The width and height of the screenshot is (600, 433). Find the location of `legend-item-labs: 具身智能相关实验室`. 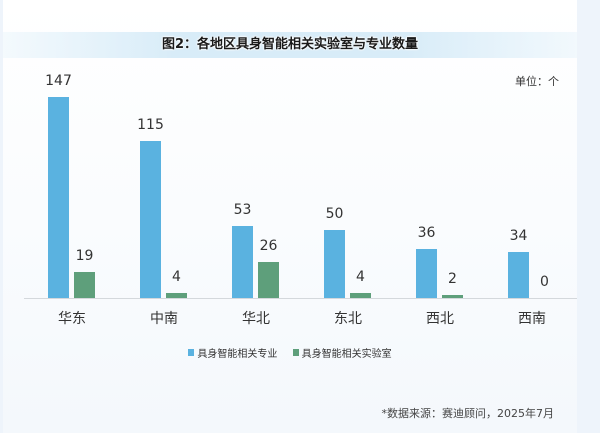

legend-item-labs: 具身智能相关实验室 is located at coordinates (342, 352).